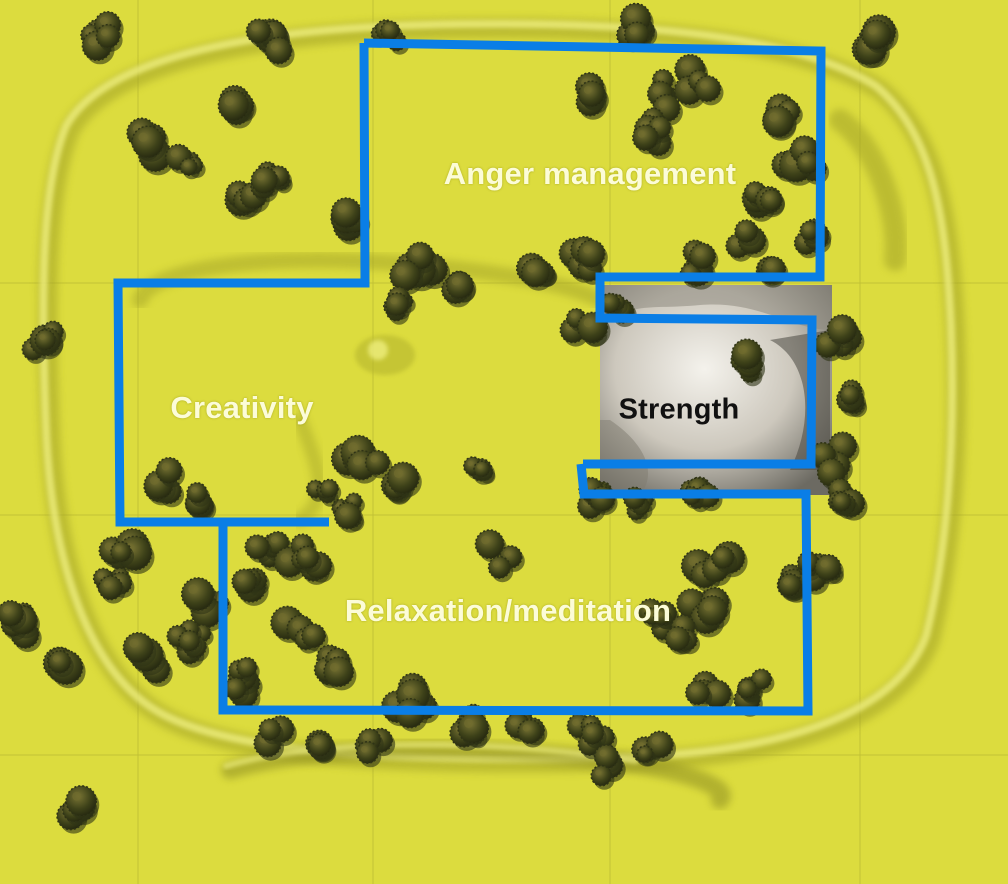 The image size is (1008, 884). What do you see at coordinates (241, 284) in the screenshot?
I see `zone-anger-management-left-edge` at bounding box center [241, 284].